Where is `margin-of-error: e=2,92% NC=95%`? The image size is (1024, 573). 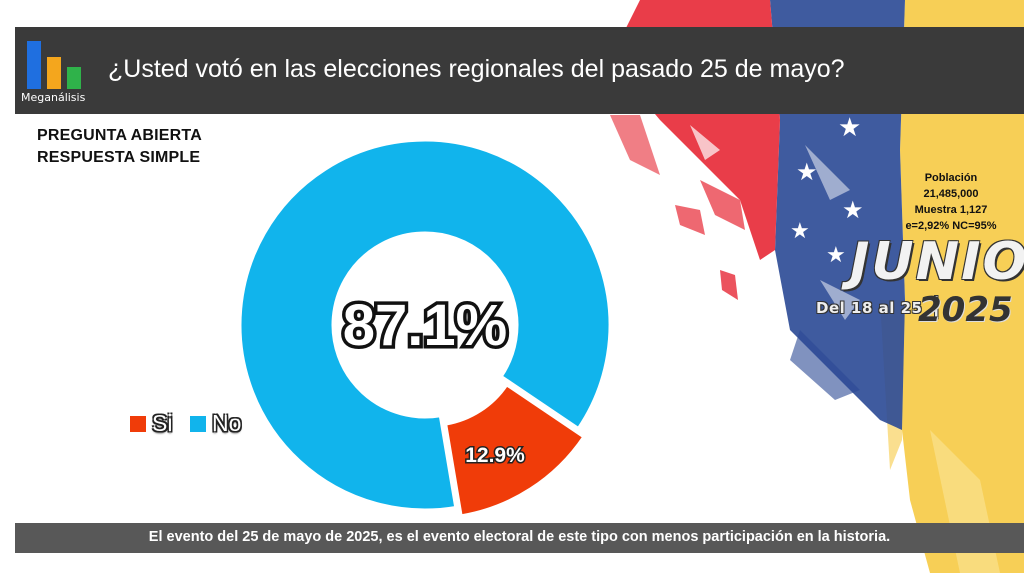 margin-of-error: e=2,92% NC=95% is located at coordinates (951, 226).